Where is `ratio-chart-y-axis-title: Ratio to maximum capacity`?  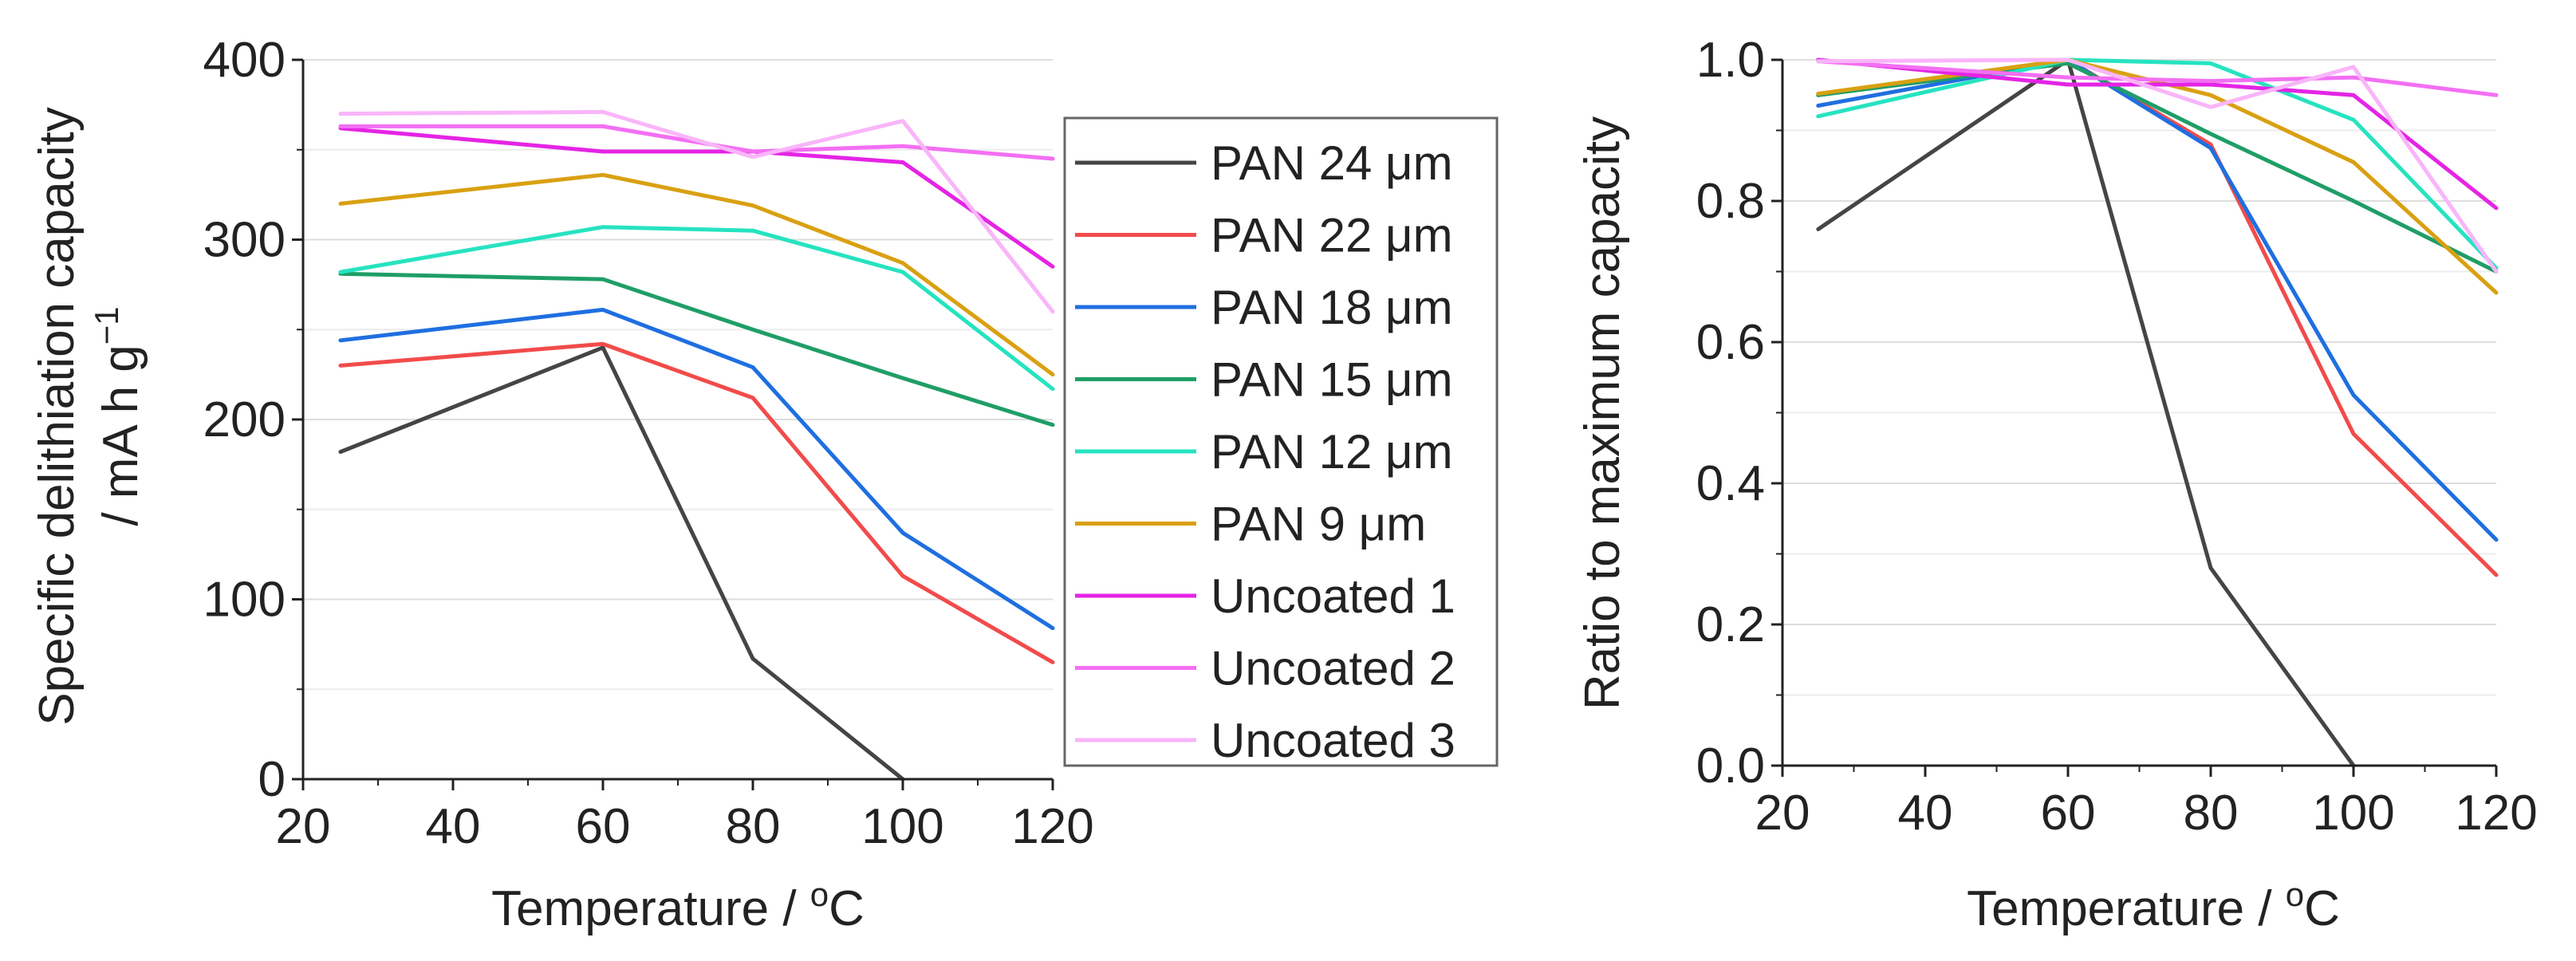
ratio-chart-y-axis-title: Ratio to maximum capacity is located at coordinates (1602, 413).